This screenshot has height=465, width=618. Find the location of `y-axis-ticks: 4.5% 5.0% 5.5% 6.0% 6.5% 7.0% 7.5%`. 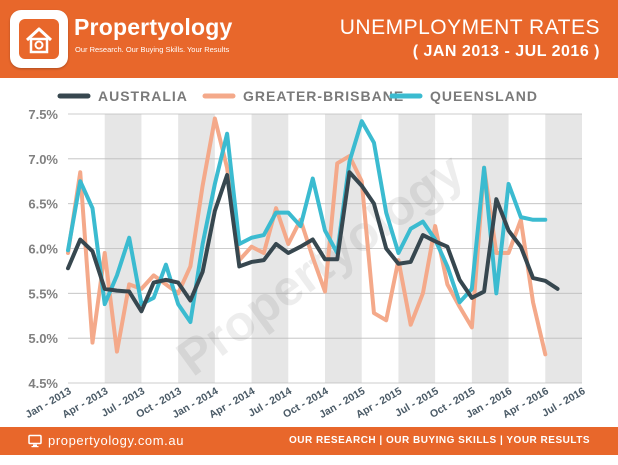

y-axis-ticks: 4.5% 5.0% 5.5% 6.0% 6.5% 7.0% 7.5% is located at coordinates (43, 249).